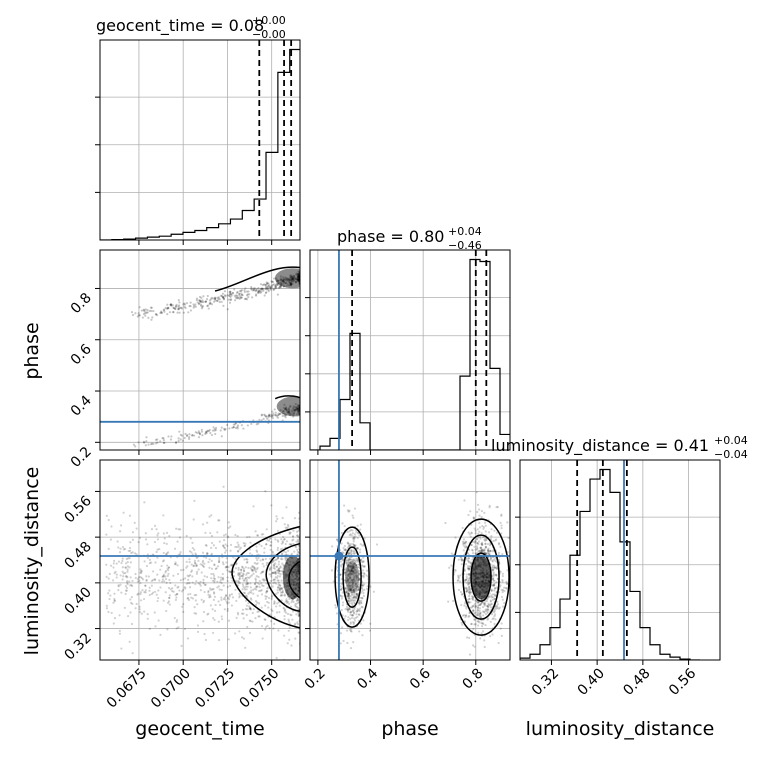  What do you see at coordinates (127, 689) in the screenshot?
I see `lt-xtick-label-0: 0.0675` at bounding box center [127, 689].